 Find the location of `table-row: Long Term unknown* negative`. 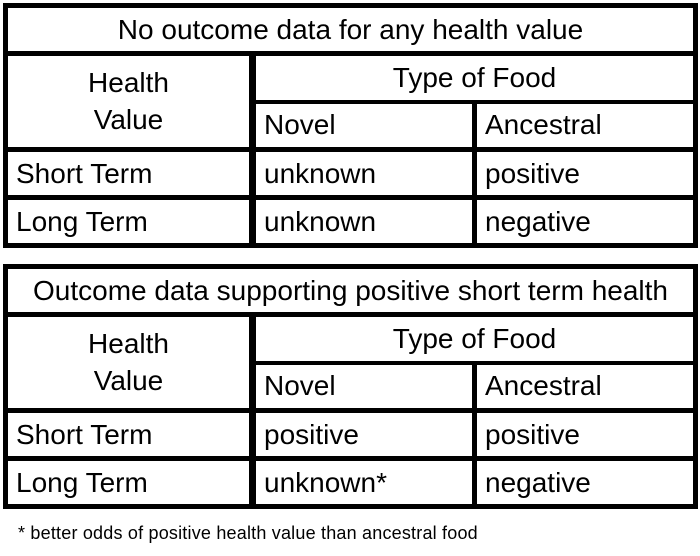

table-row: Long Term unknown* negative is located at coordinates (351, 482).